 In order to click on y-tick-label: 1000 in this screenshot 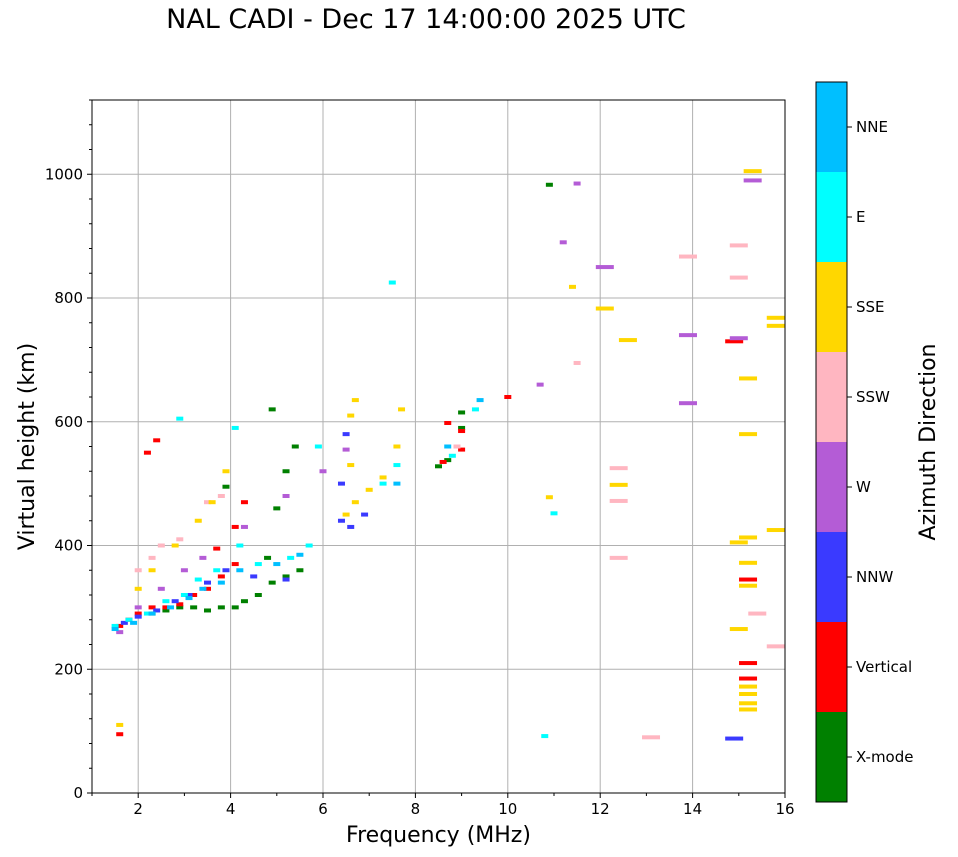, I will do `click(64, 174)`.